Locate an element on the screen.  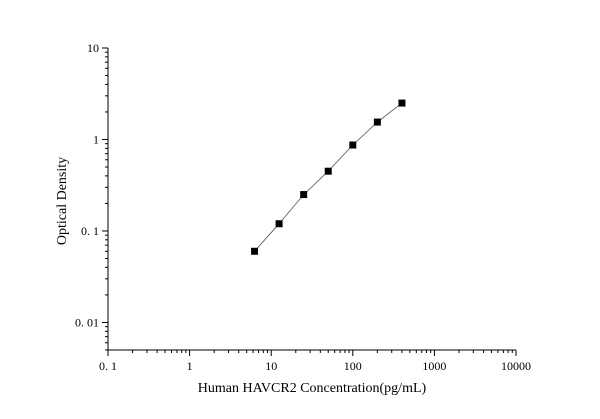
x-tick-label: 1000 is located at coordinates (434, 366).